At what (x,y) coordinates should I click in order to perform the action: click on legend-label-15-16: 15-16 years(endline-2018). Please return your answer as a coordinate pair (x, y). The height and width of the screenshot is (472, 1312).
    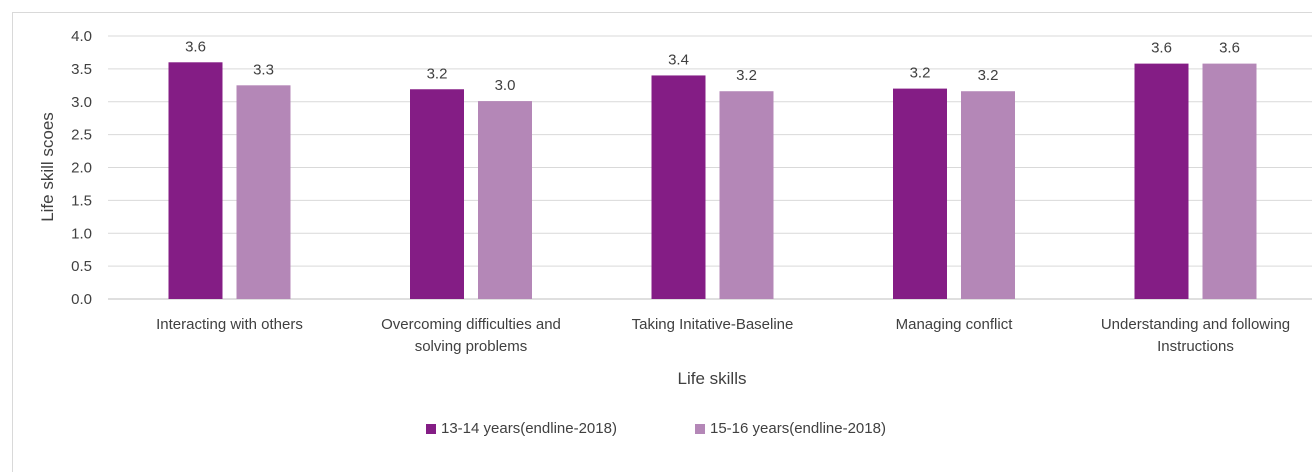
    Looking at the image, I should click on (798, 428).